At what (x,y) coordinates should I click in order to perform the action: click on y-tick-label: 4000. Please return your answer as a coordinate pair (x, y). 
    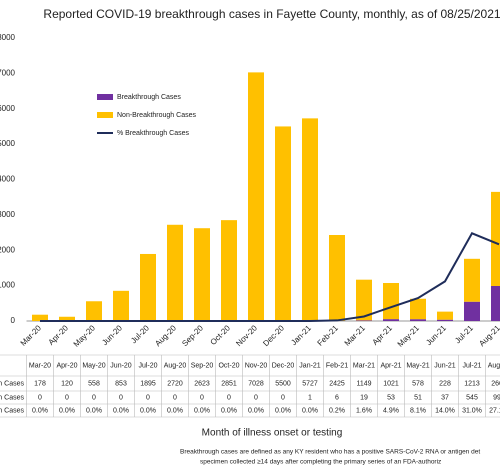
    Looking at the image, I should click on (8, 179).